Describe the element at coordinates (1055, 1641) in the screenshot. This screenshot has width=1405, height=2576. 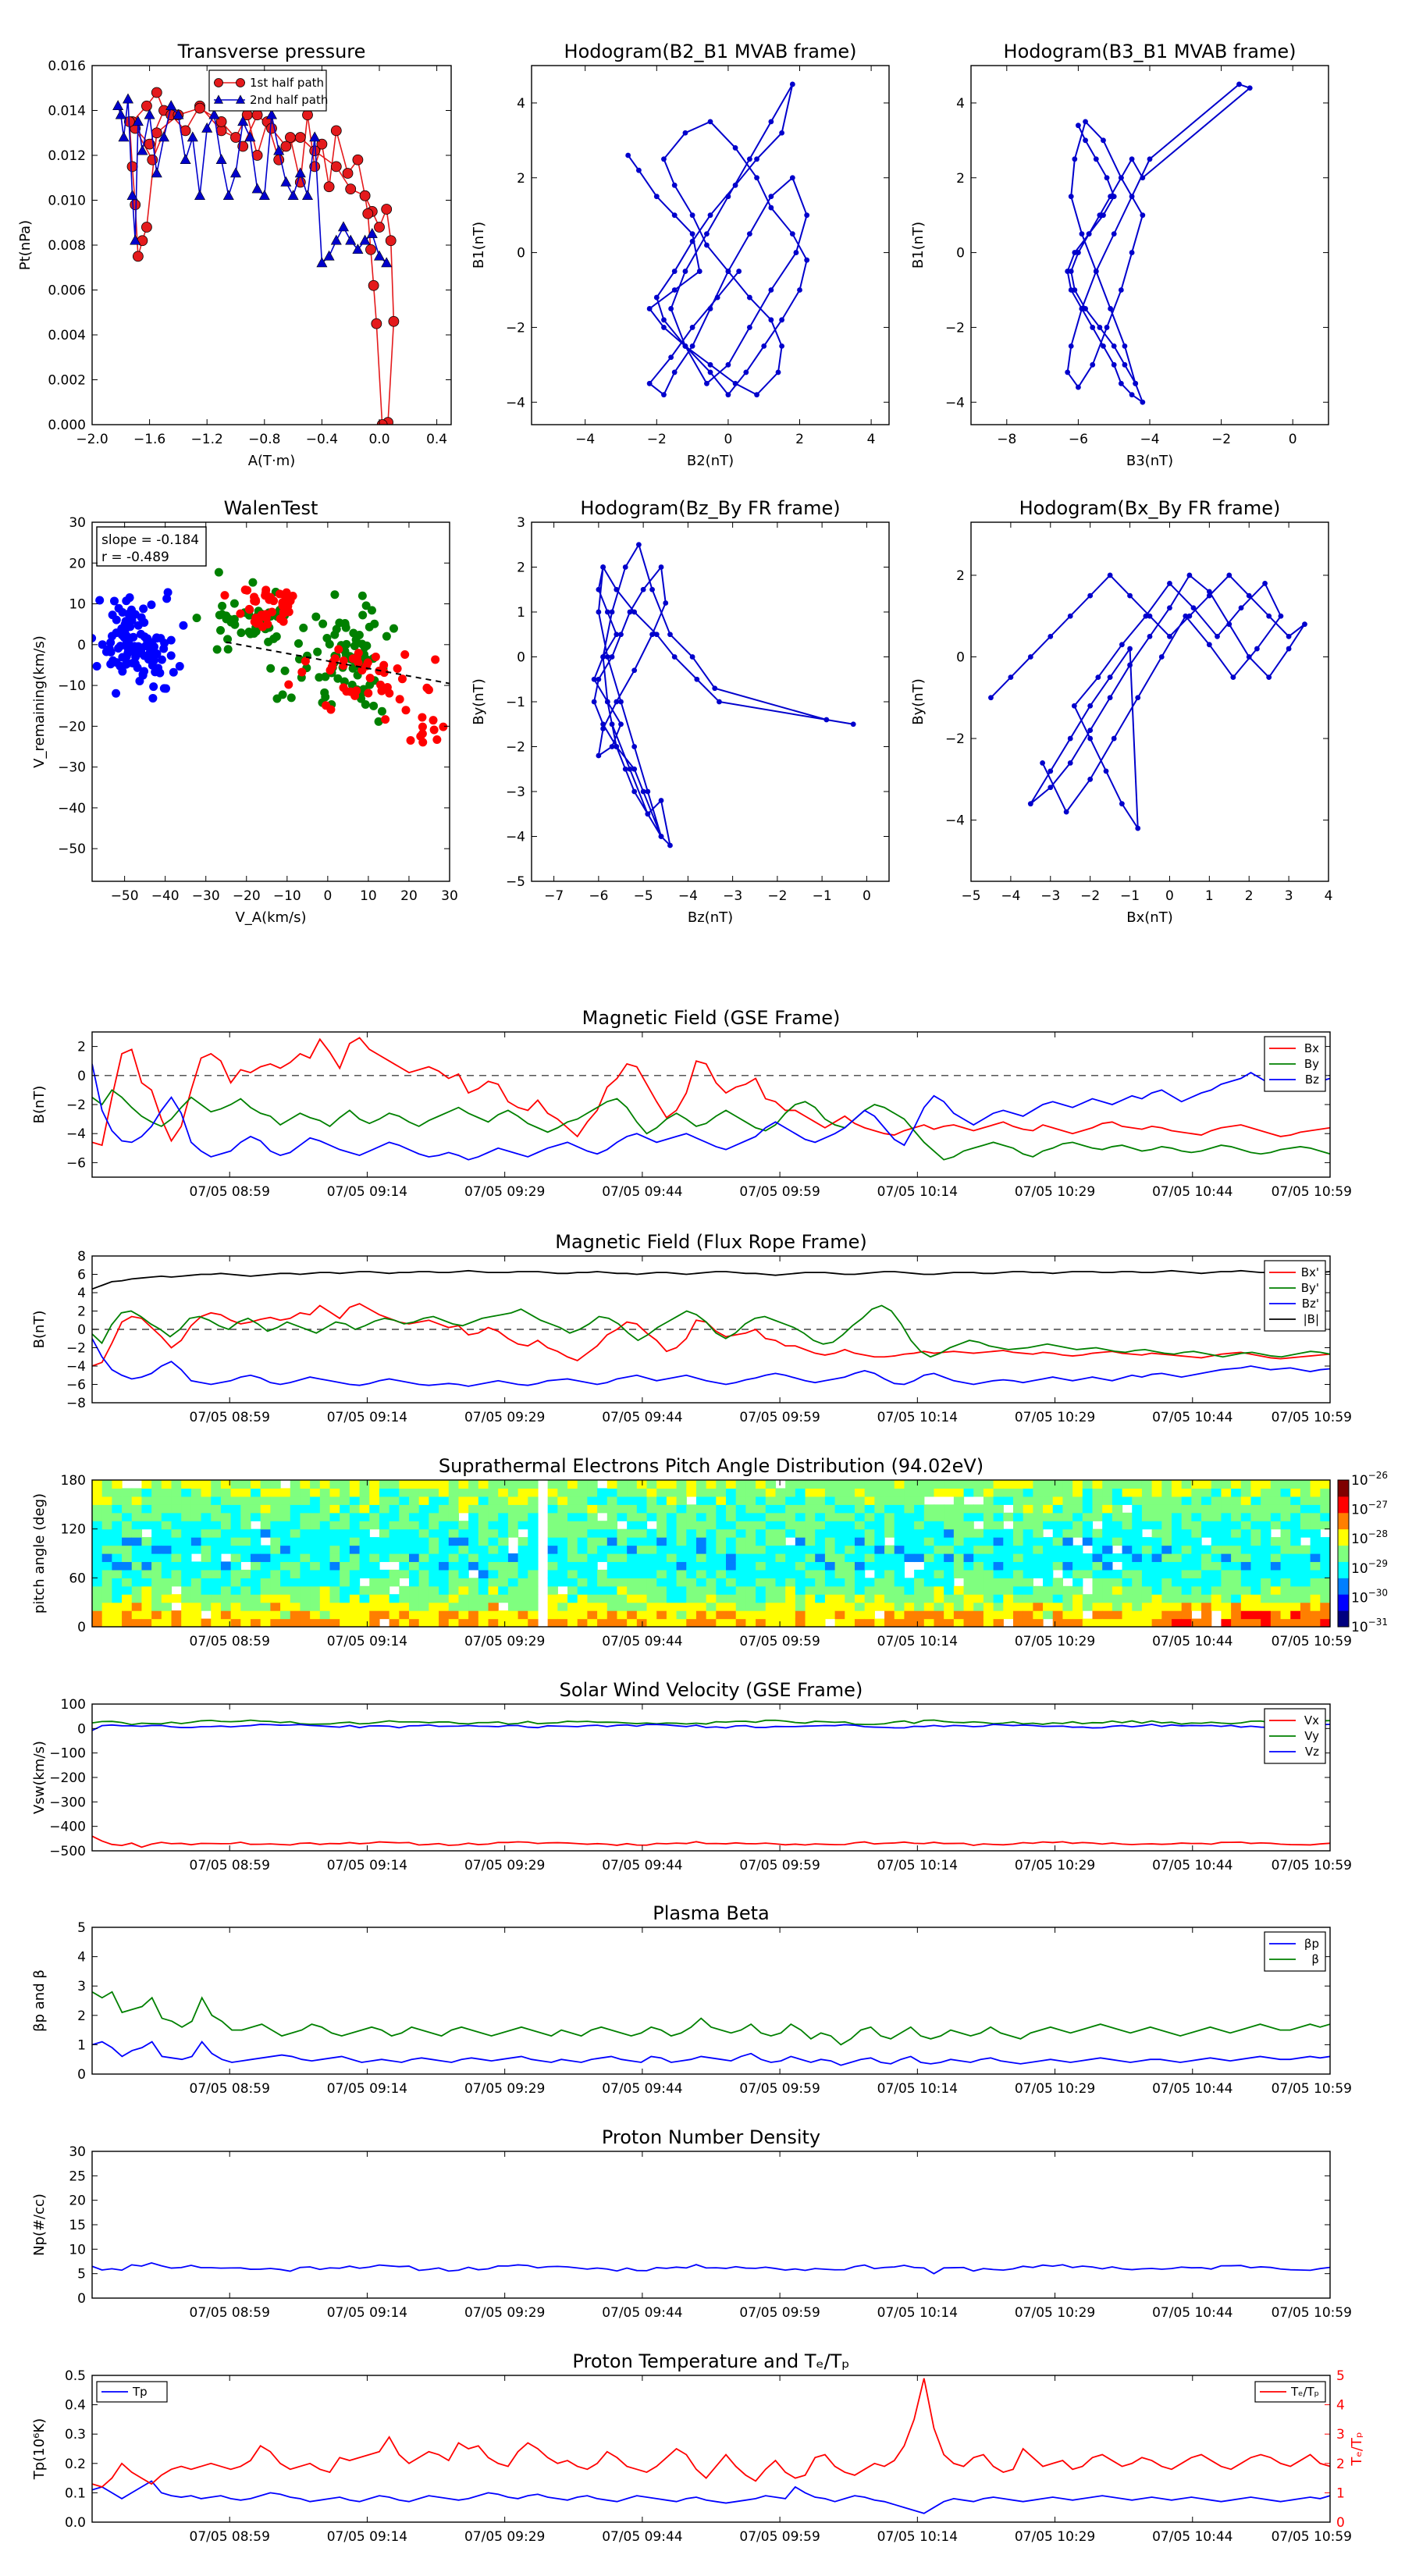
I see `time-tick-label: 07/05 10:29` at that location.